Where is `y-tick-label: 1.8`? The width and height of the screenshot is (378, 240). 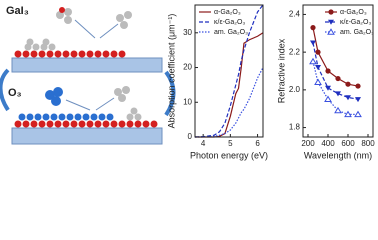
y-tick-label: 1.8 is located at coordinates (295, 127).